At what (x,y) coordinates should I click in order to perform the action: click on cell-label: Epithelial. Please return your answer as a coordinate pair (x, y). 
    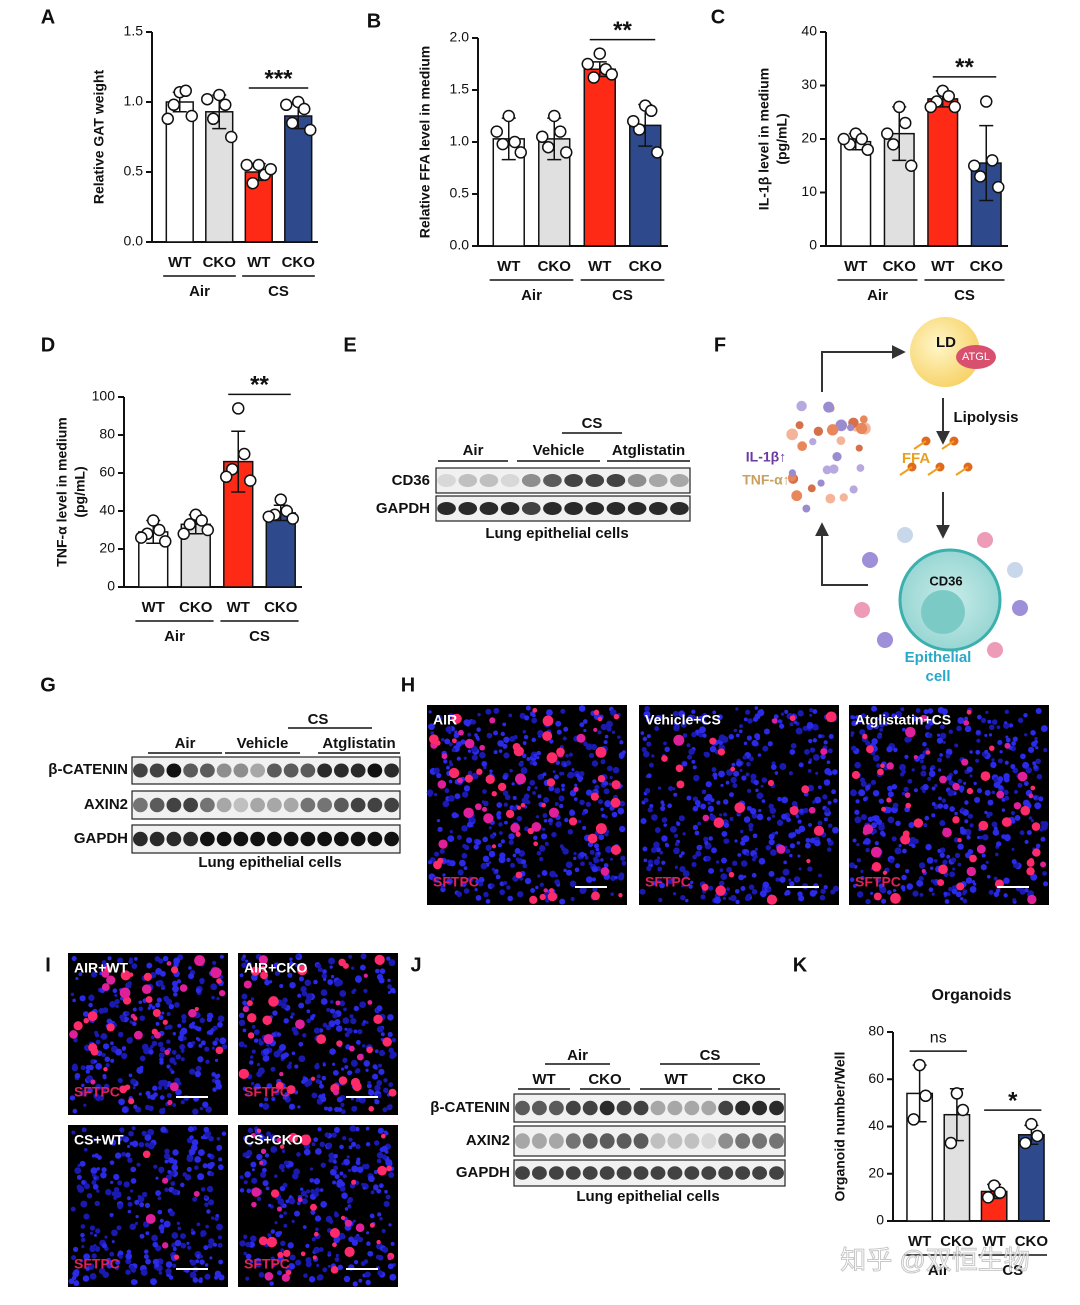
    Looking at the image, I should click on (938, 657).